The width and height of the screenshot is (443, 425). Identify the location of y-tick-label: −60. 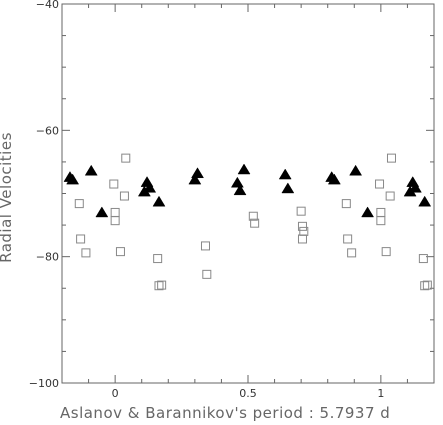
(47, 130).